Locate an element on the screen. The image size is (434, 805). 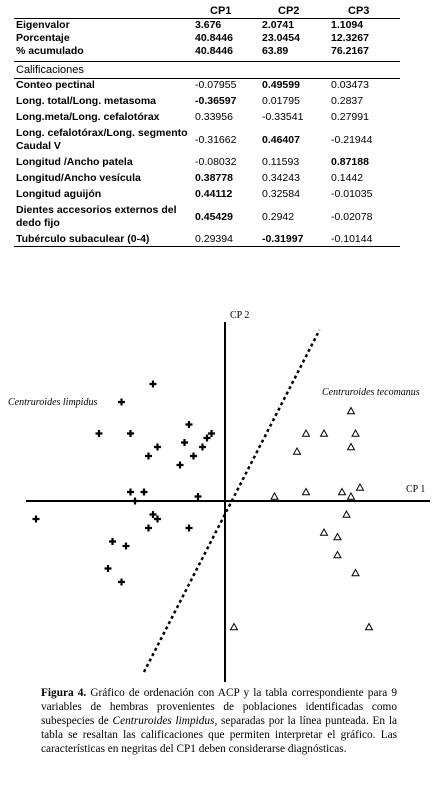
cp2-value: 0.34243 is located at coordinates (281, 178).